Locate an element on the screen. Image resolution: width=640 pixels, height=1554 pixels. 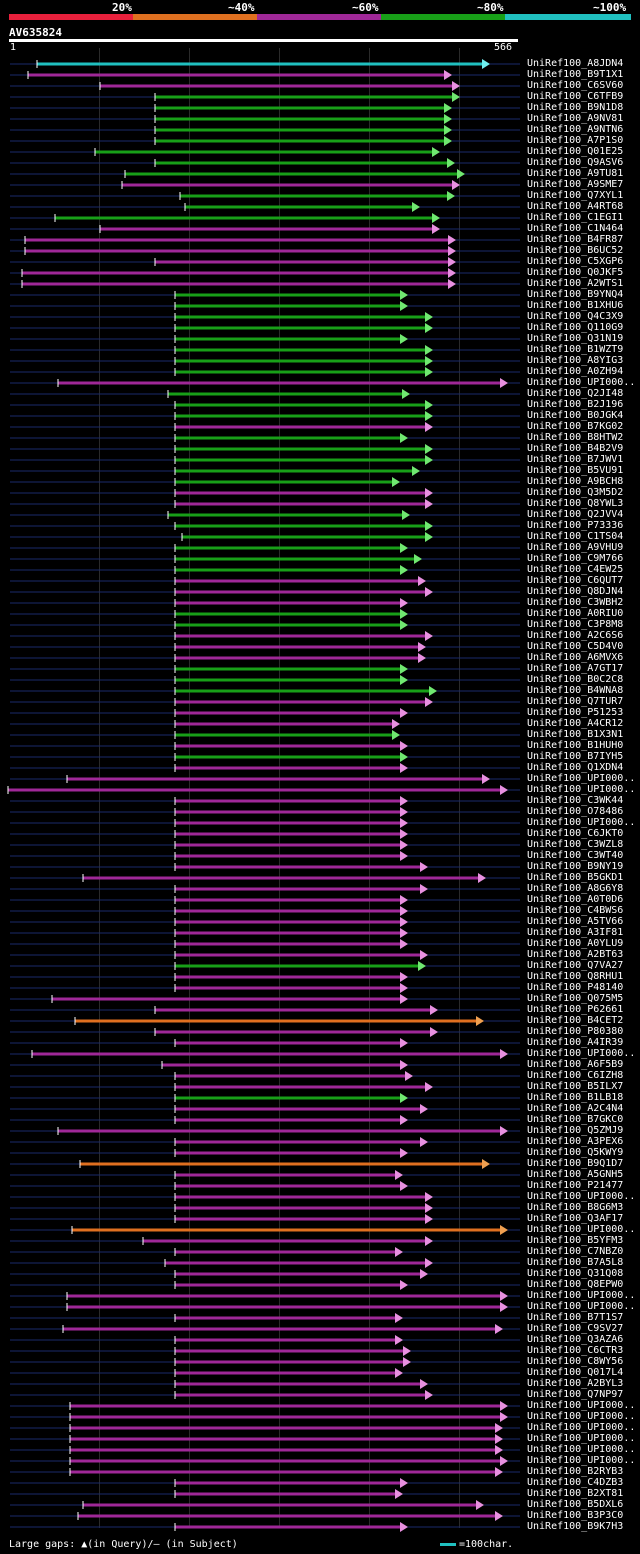
hit-label: UniRef100_B3P3C0 is located at coordinates (575, 1515).